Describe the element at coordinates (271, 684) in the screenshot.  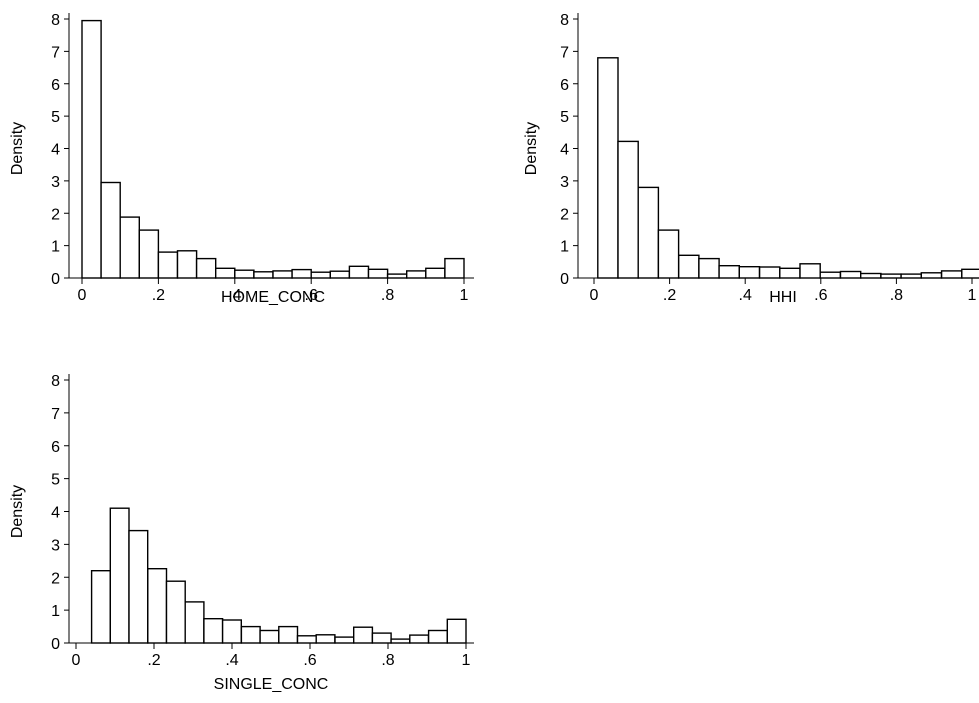
I see `x-axis-label: SINGLE_CONC` at that location.